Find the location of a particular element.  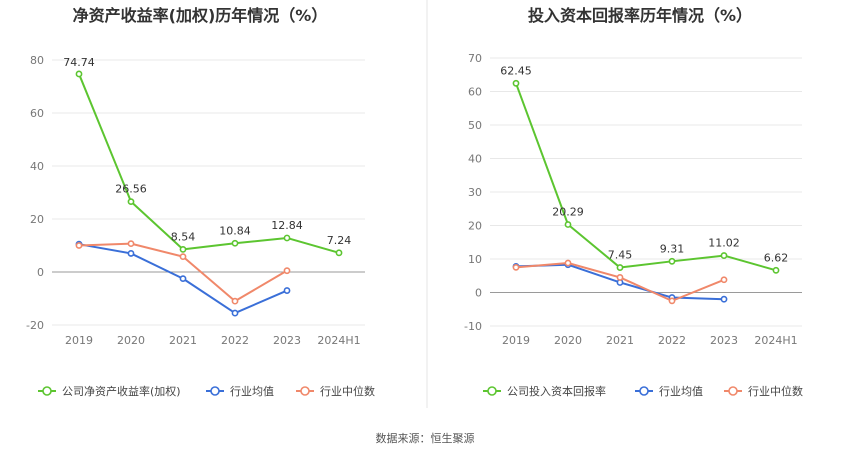

legend-item-company: 公司净资产收益率(加权) is located at coordinates (109, 391).